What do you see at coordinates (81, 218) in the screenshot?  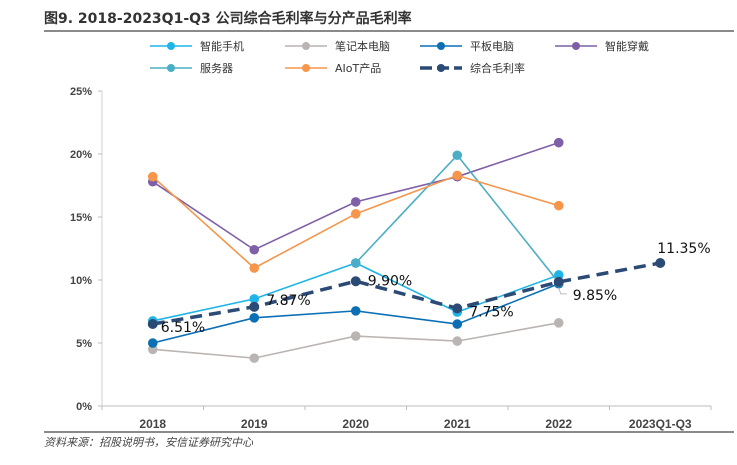 I see `y-tick-label: 15%` at bounding box center [81, 218].